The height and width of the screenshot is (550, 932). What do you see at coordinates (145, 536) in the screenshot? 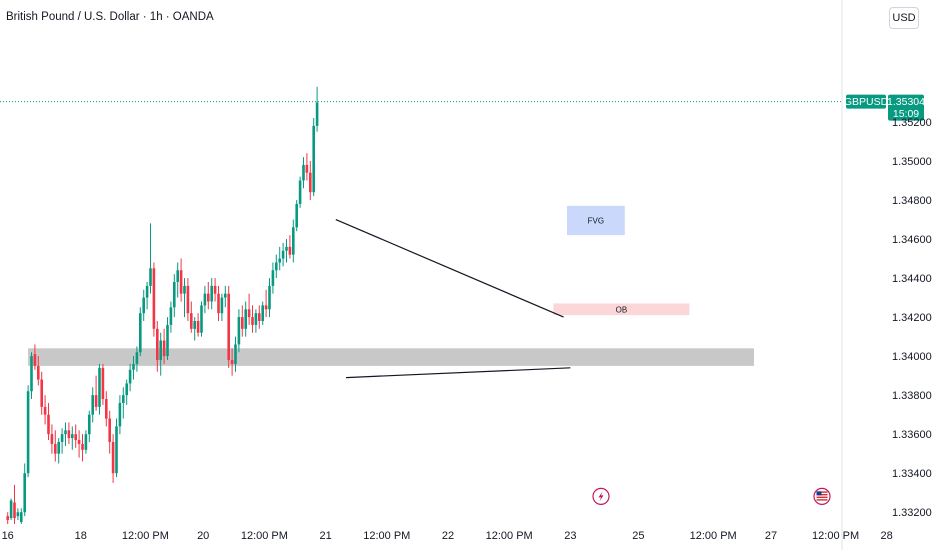
I see `x-tick-label: 12:00 PM` at bounding box center [145, 536].